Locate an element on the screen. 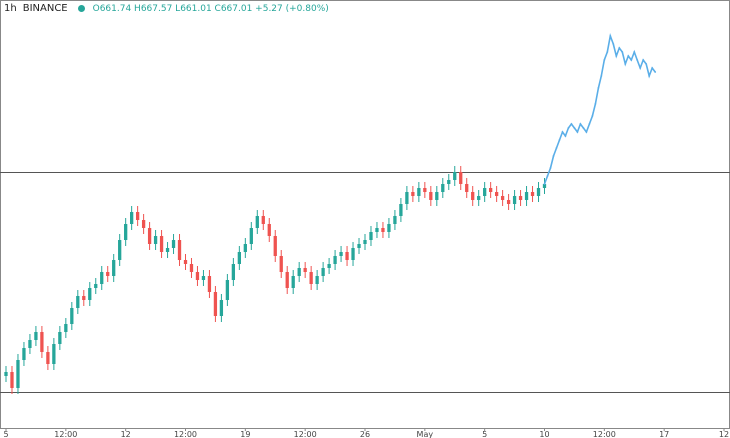 This screenshot has height=438, width=730. interval-label: 1h is located at coordinates (10, 8).